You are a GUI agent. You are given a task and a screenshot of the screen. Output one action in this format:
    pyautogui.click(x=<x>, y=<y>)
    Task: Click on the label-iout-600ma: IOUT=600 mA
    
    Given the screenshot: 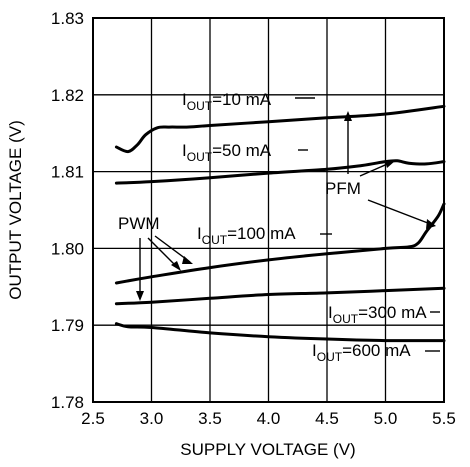 What is the action you would take?
    pyautogui.click(x=361, y=352)
    